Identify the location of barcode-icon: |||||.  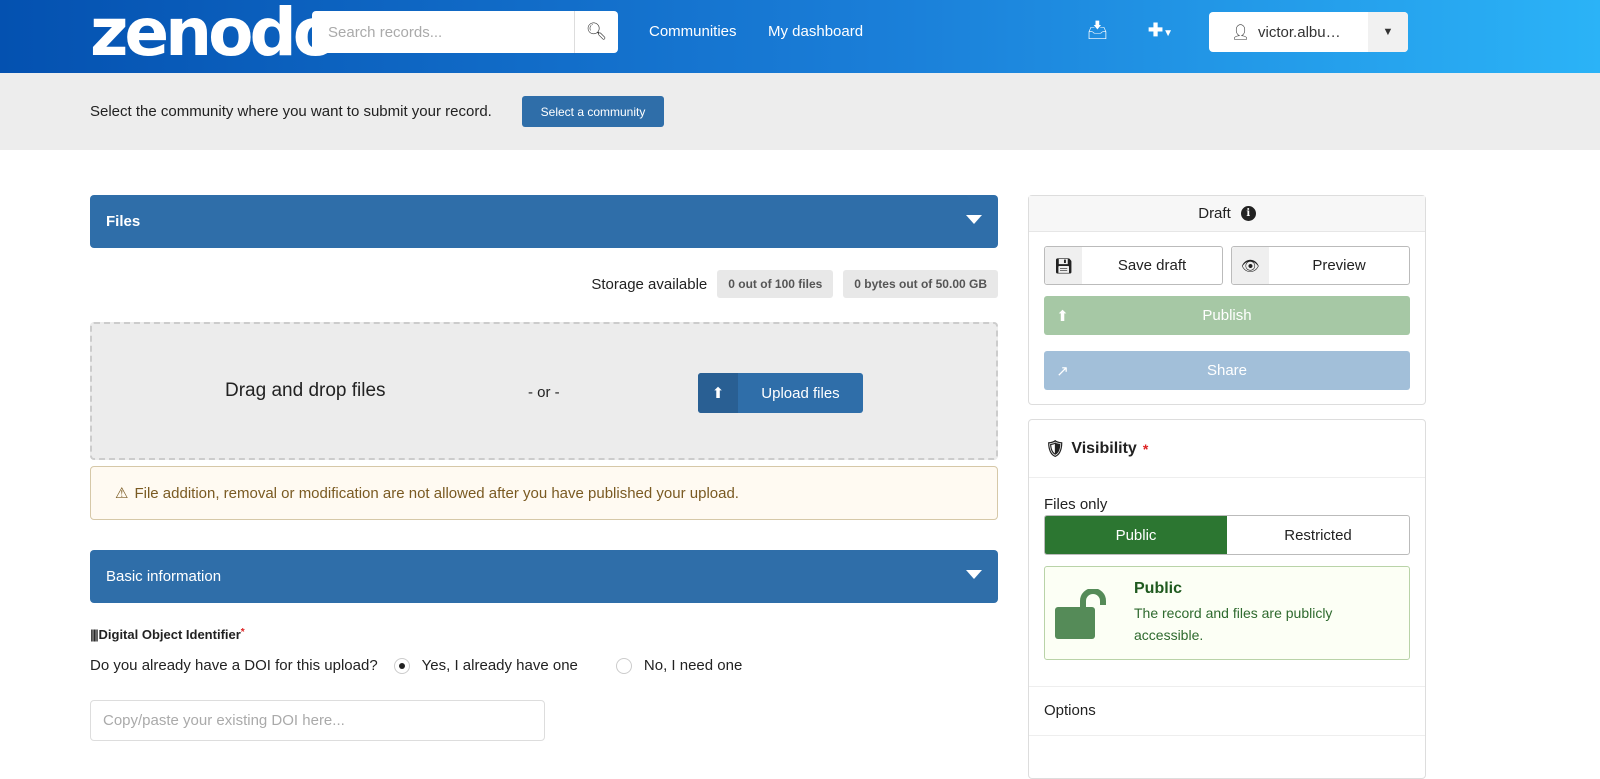
(94, 634).